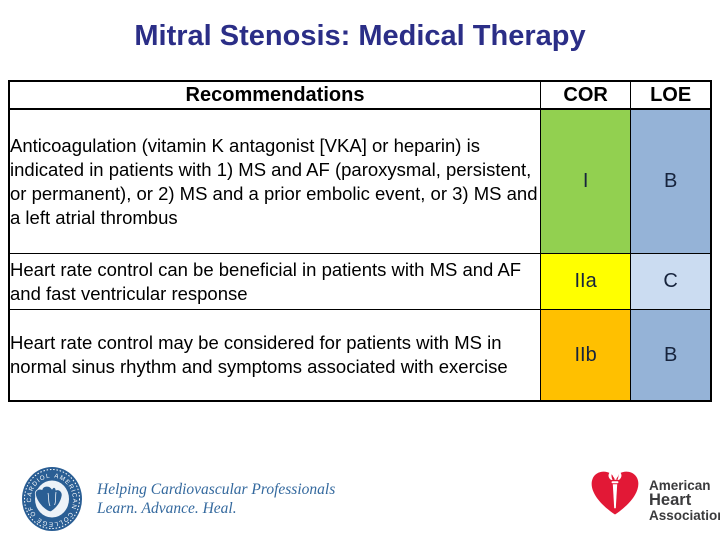 This screenshot has height=540, width=720. What do you see at coordinates (585, 181) in the screenshot?
I see `cor-value: I` at bounding box center [585, 181].